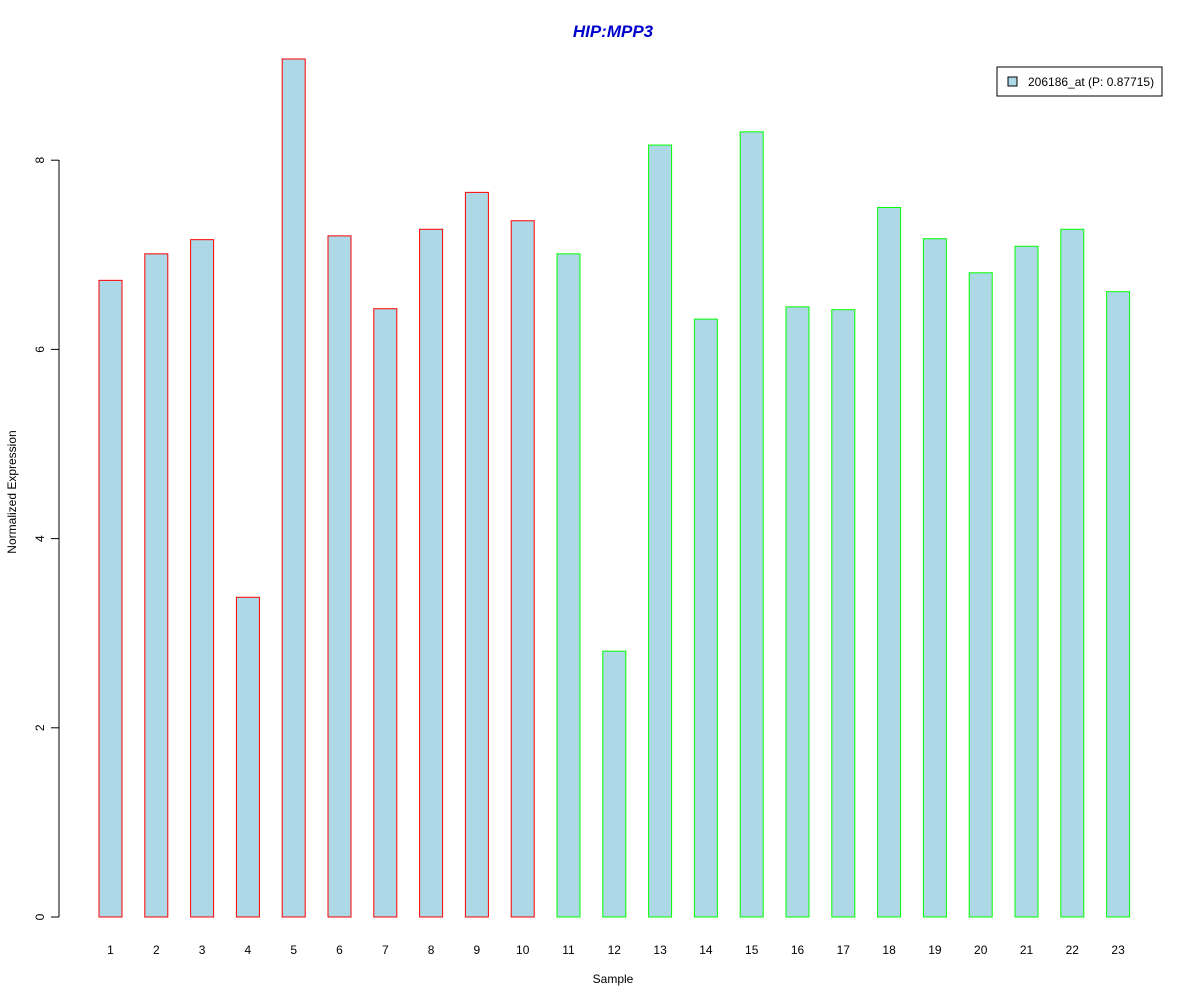 This screenshot has width=1200, height=1000. Describe the element at coordinates (248, 950) in the screenshot. I see `x-tick-label: 4` at that location.